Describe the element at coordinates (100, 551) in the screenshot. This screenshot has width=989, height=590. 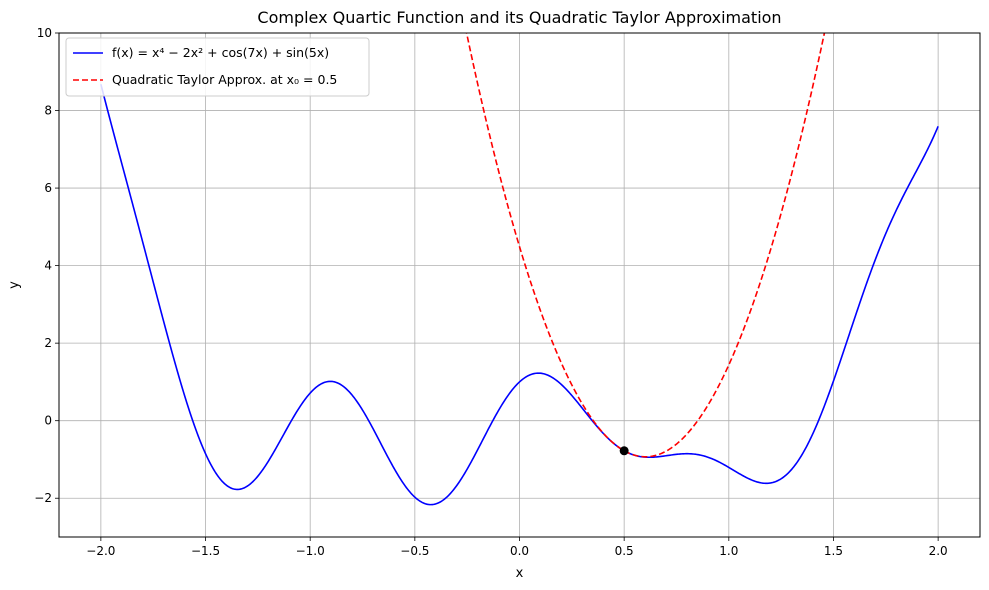
I see `x-tick-label: −2.0` at that location.